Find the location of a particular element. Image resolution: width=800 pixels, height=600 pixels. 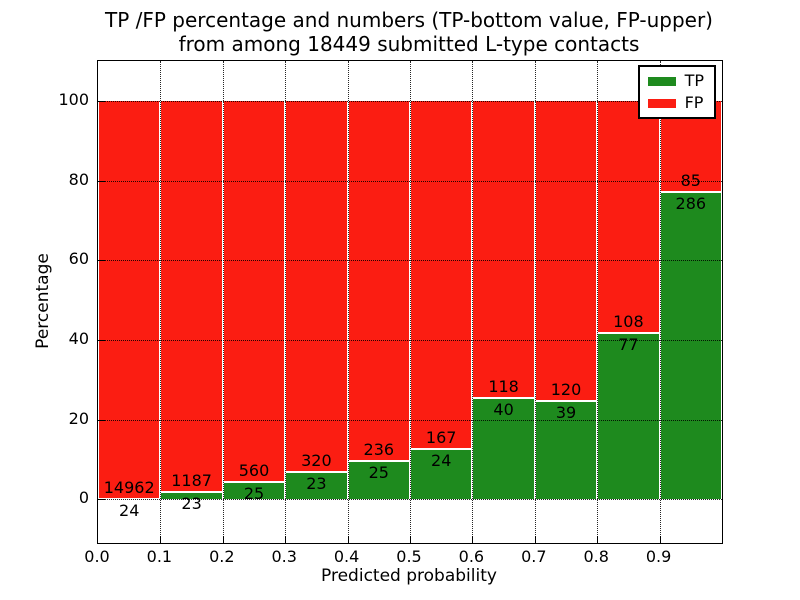

fp-count-label: 108 is located at coordinates (628, 322).